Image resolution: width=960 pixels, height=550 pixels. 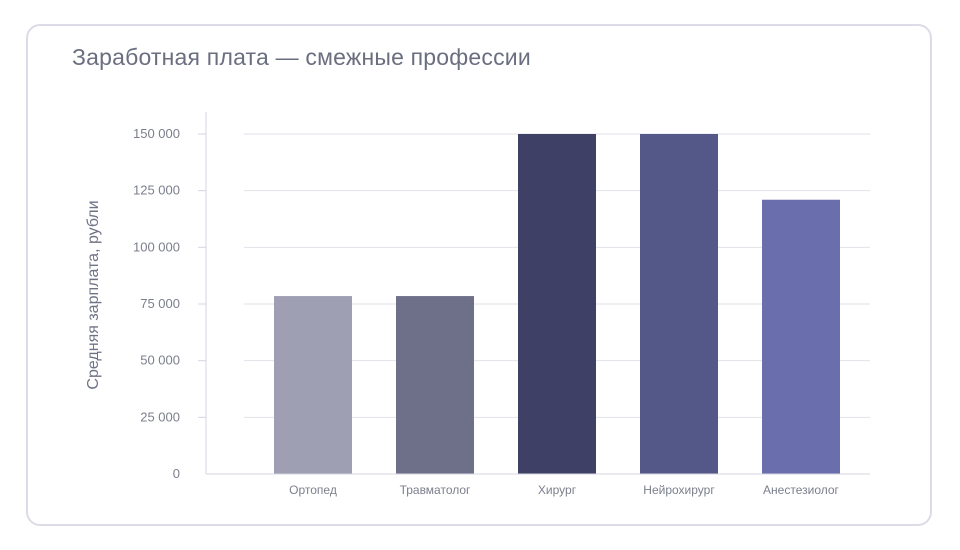 I want to click on x-tick-label: Ортопед, so click(x=313, y=490).